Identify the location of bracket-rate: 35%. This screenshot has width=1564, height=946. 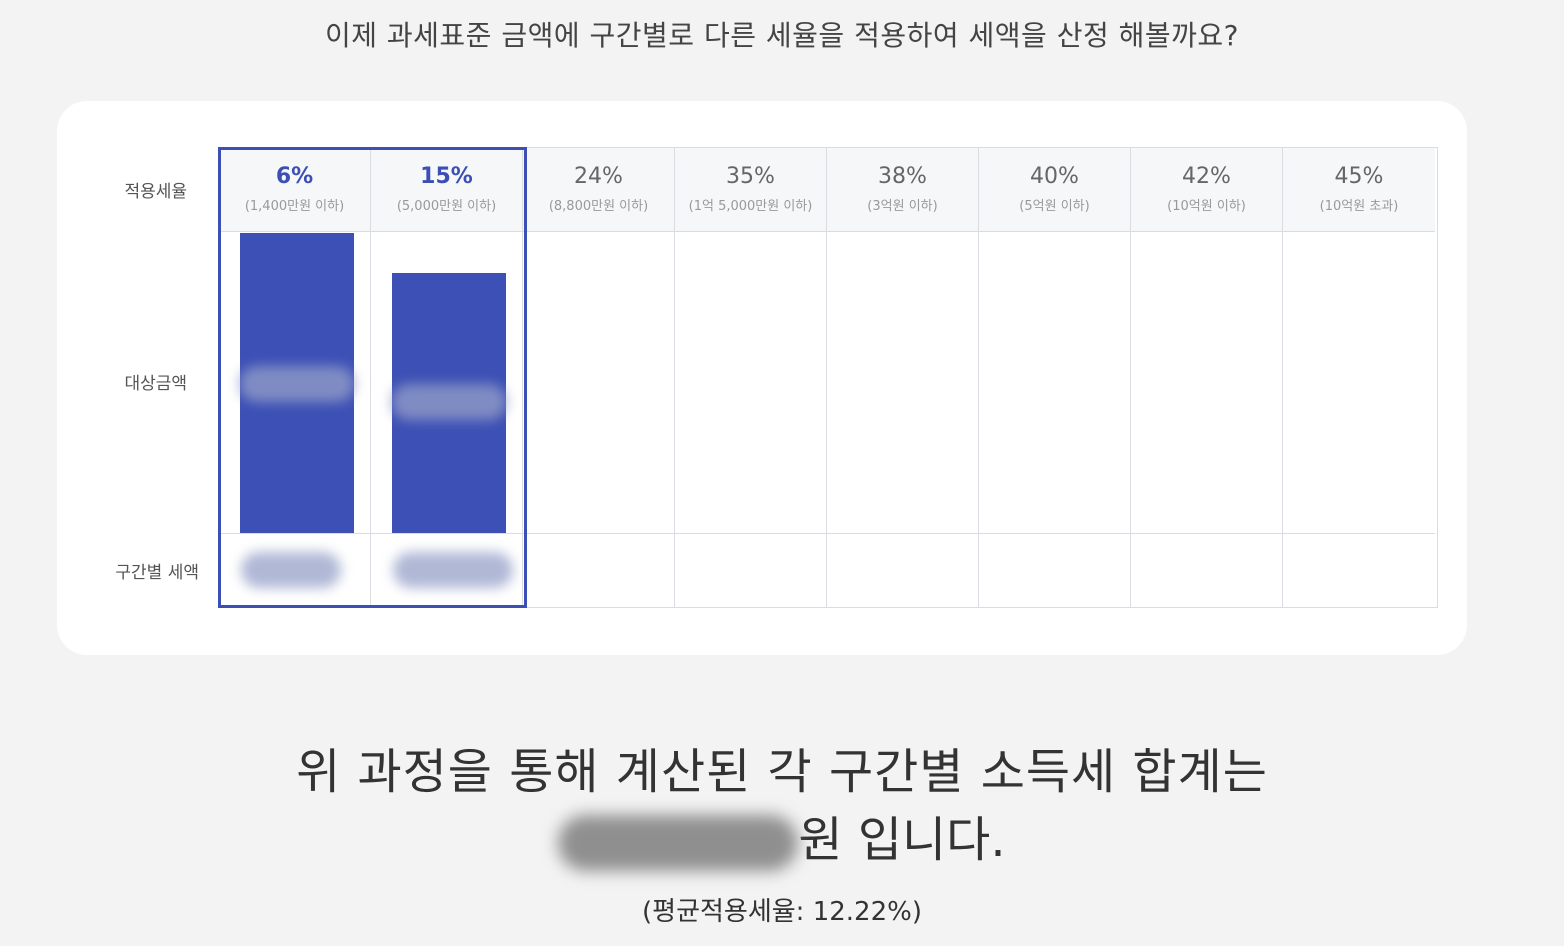
(750, 176).